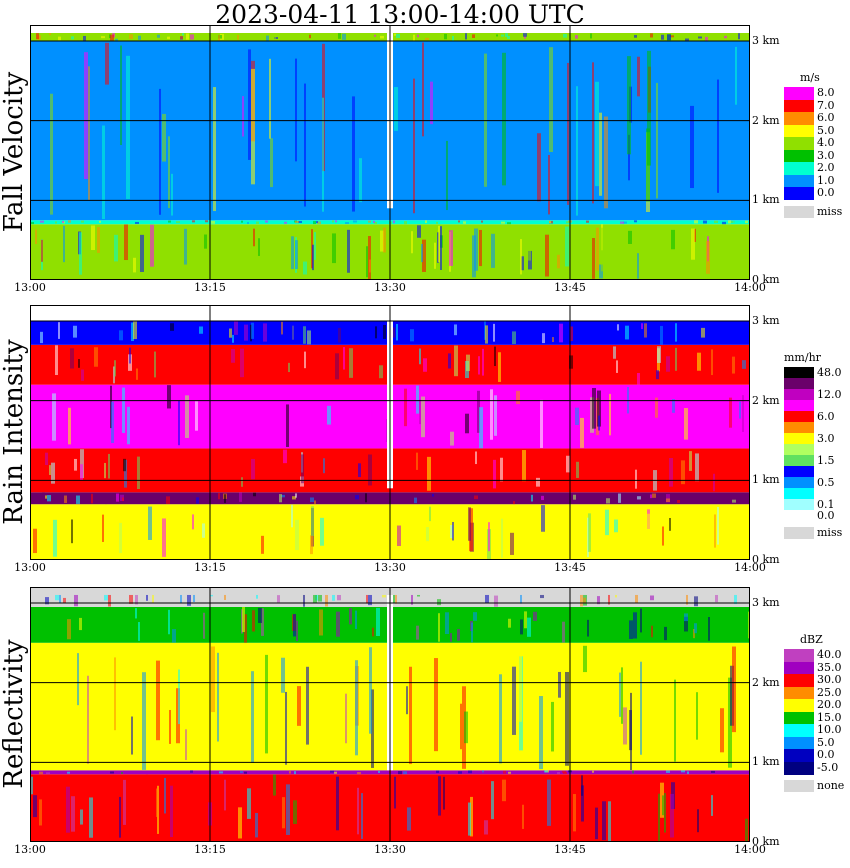 This screenshot has width=850, height=868. I want to click on legend-missing-swatch, so click(799, 533).